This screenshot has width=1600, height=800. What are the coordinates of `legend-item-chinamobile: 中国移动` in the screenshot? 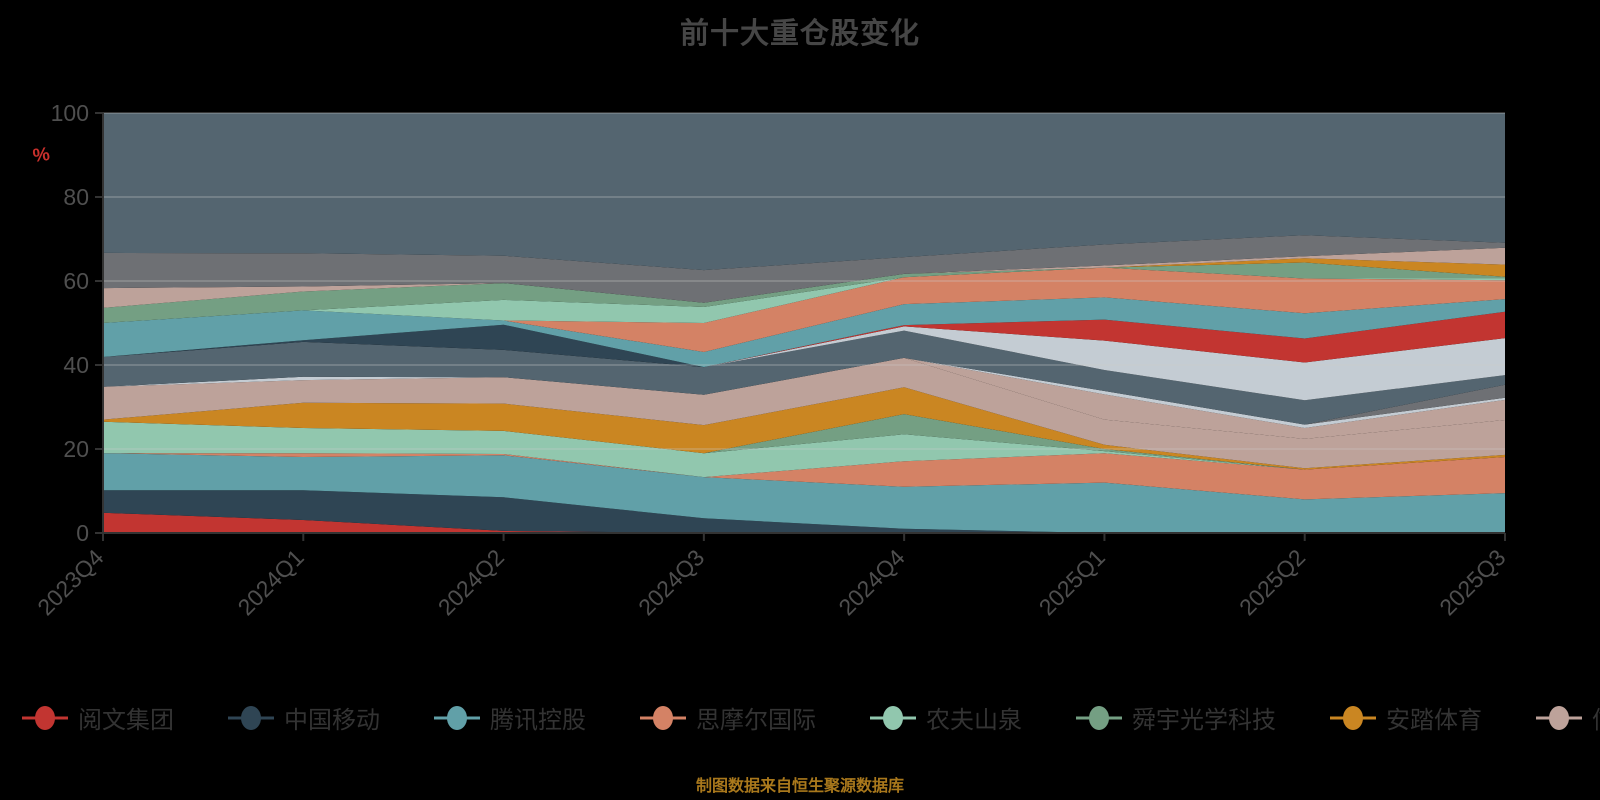 It's located at (304, 717).